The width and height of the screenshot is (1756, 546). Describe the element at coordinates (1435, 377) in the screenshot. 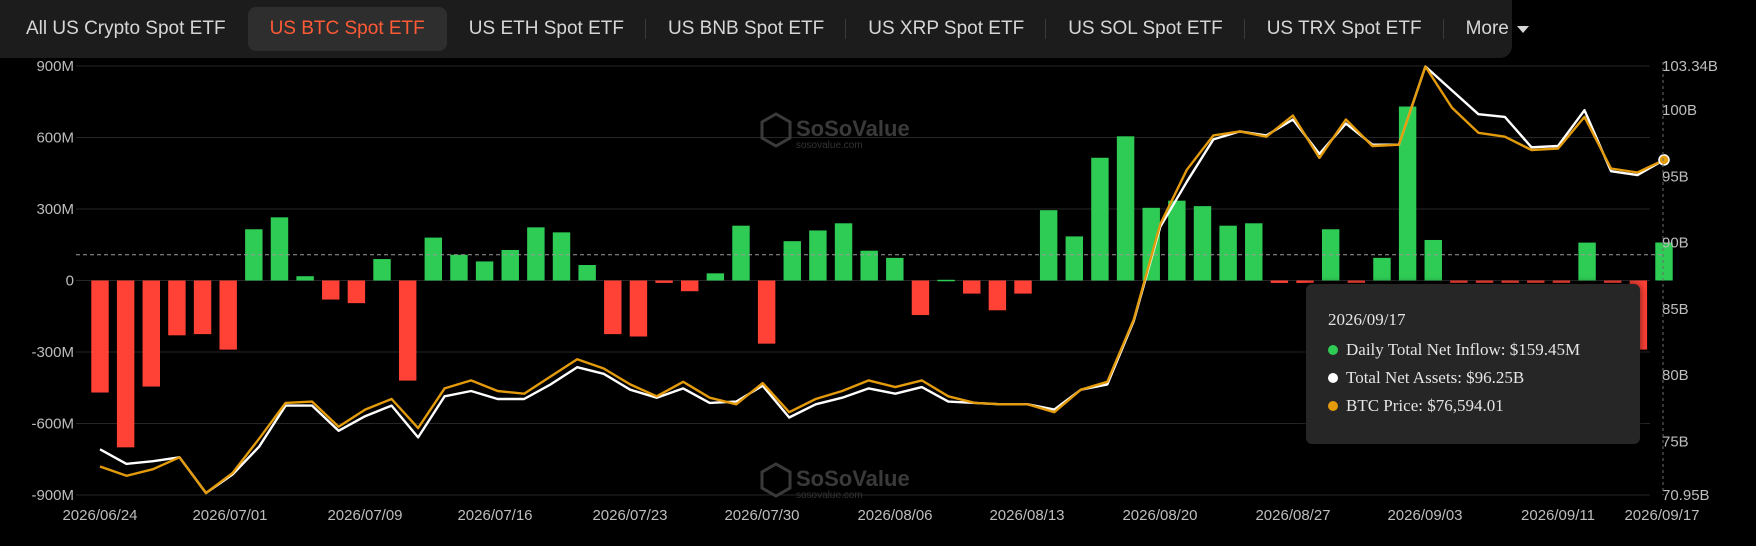

I see `tooltip-assets: Total Net Assets: $96.25B` at that location.